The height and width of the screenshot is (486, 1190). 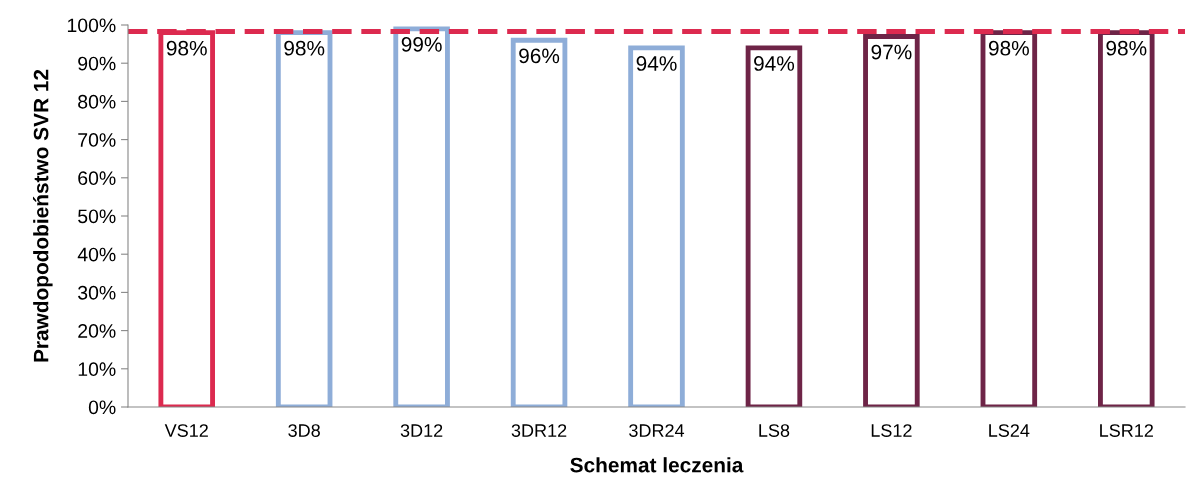 What do you see at coordinates (539, 56) in the screenshot?
I see `data-label: 96%` at bounding box center [539, 56].